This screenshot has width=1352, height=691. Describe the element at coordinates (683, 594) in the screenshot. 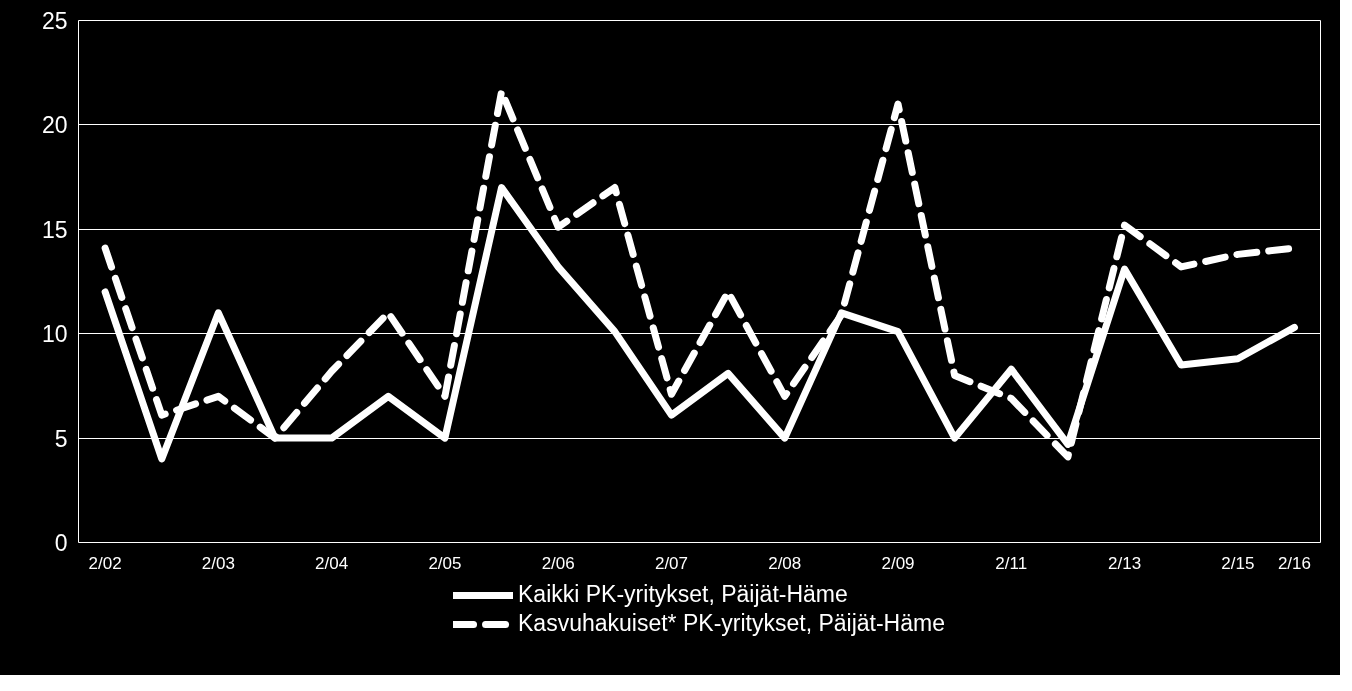

I see `legend-label: Kaikki PK-yritykset, Päijät-Häme` at that location.